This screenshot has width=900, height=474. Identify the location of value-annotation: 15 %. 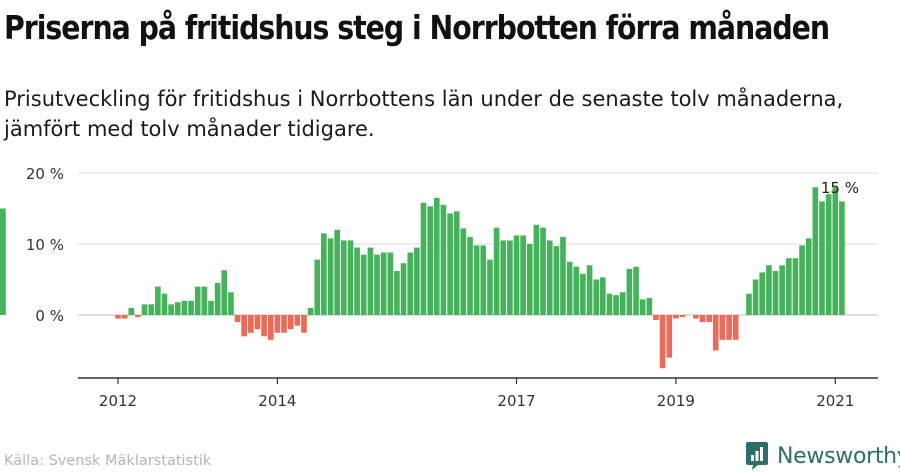
(840, 188).